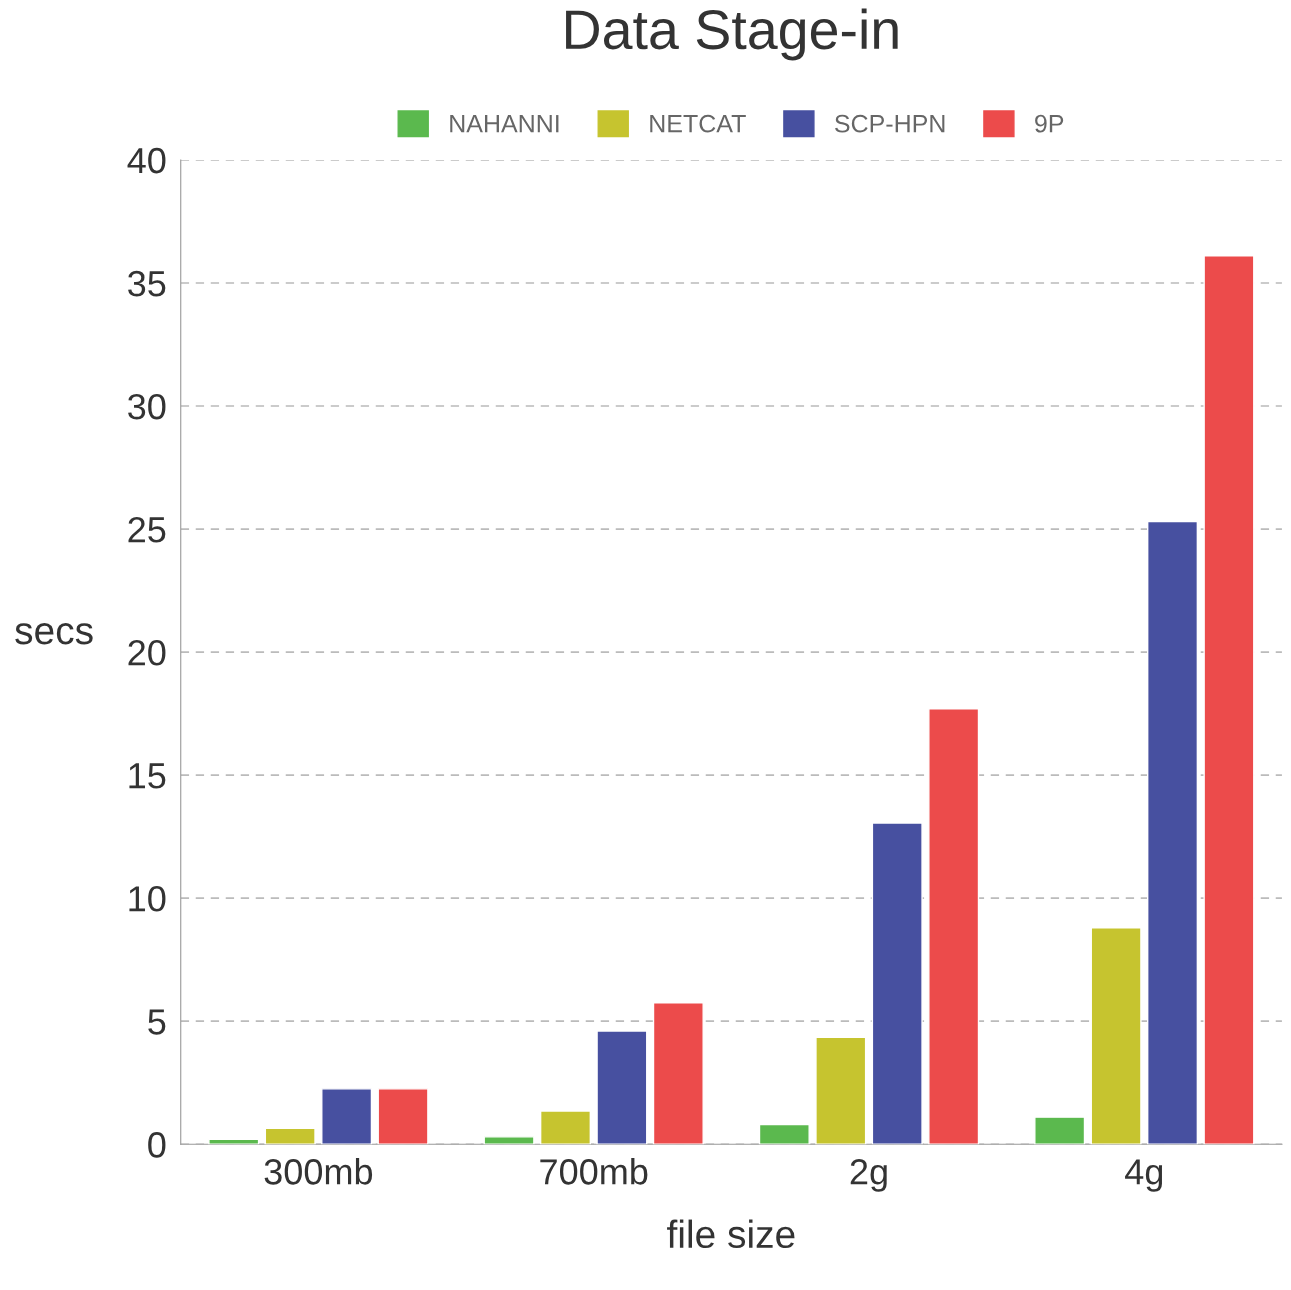  I want to click on x-tick-label: 4g, so click(1144, 1175).